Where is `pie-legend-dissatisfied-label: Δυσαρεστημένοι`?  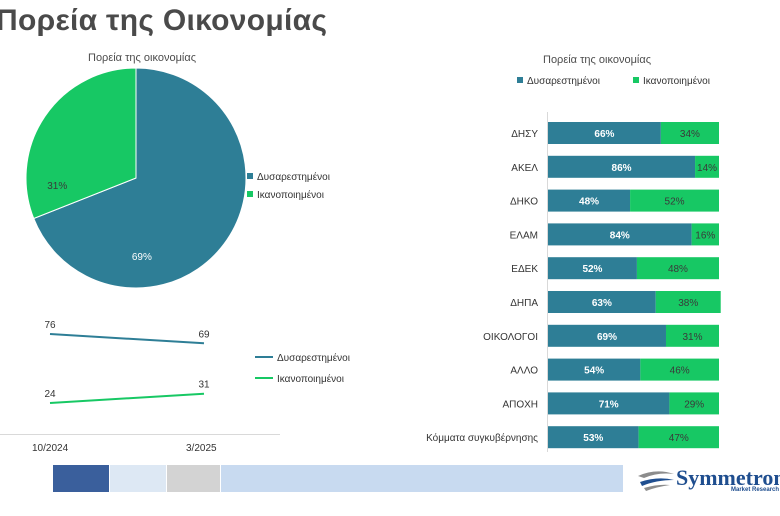 pie-legend-dissatisfied-label: Δυσαρεστημένοι is located at coordinates (293, 177).